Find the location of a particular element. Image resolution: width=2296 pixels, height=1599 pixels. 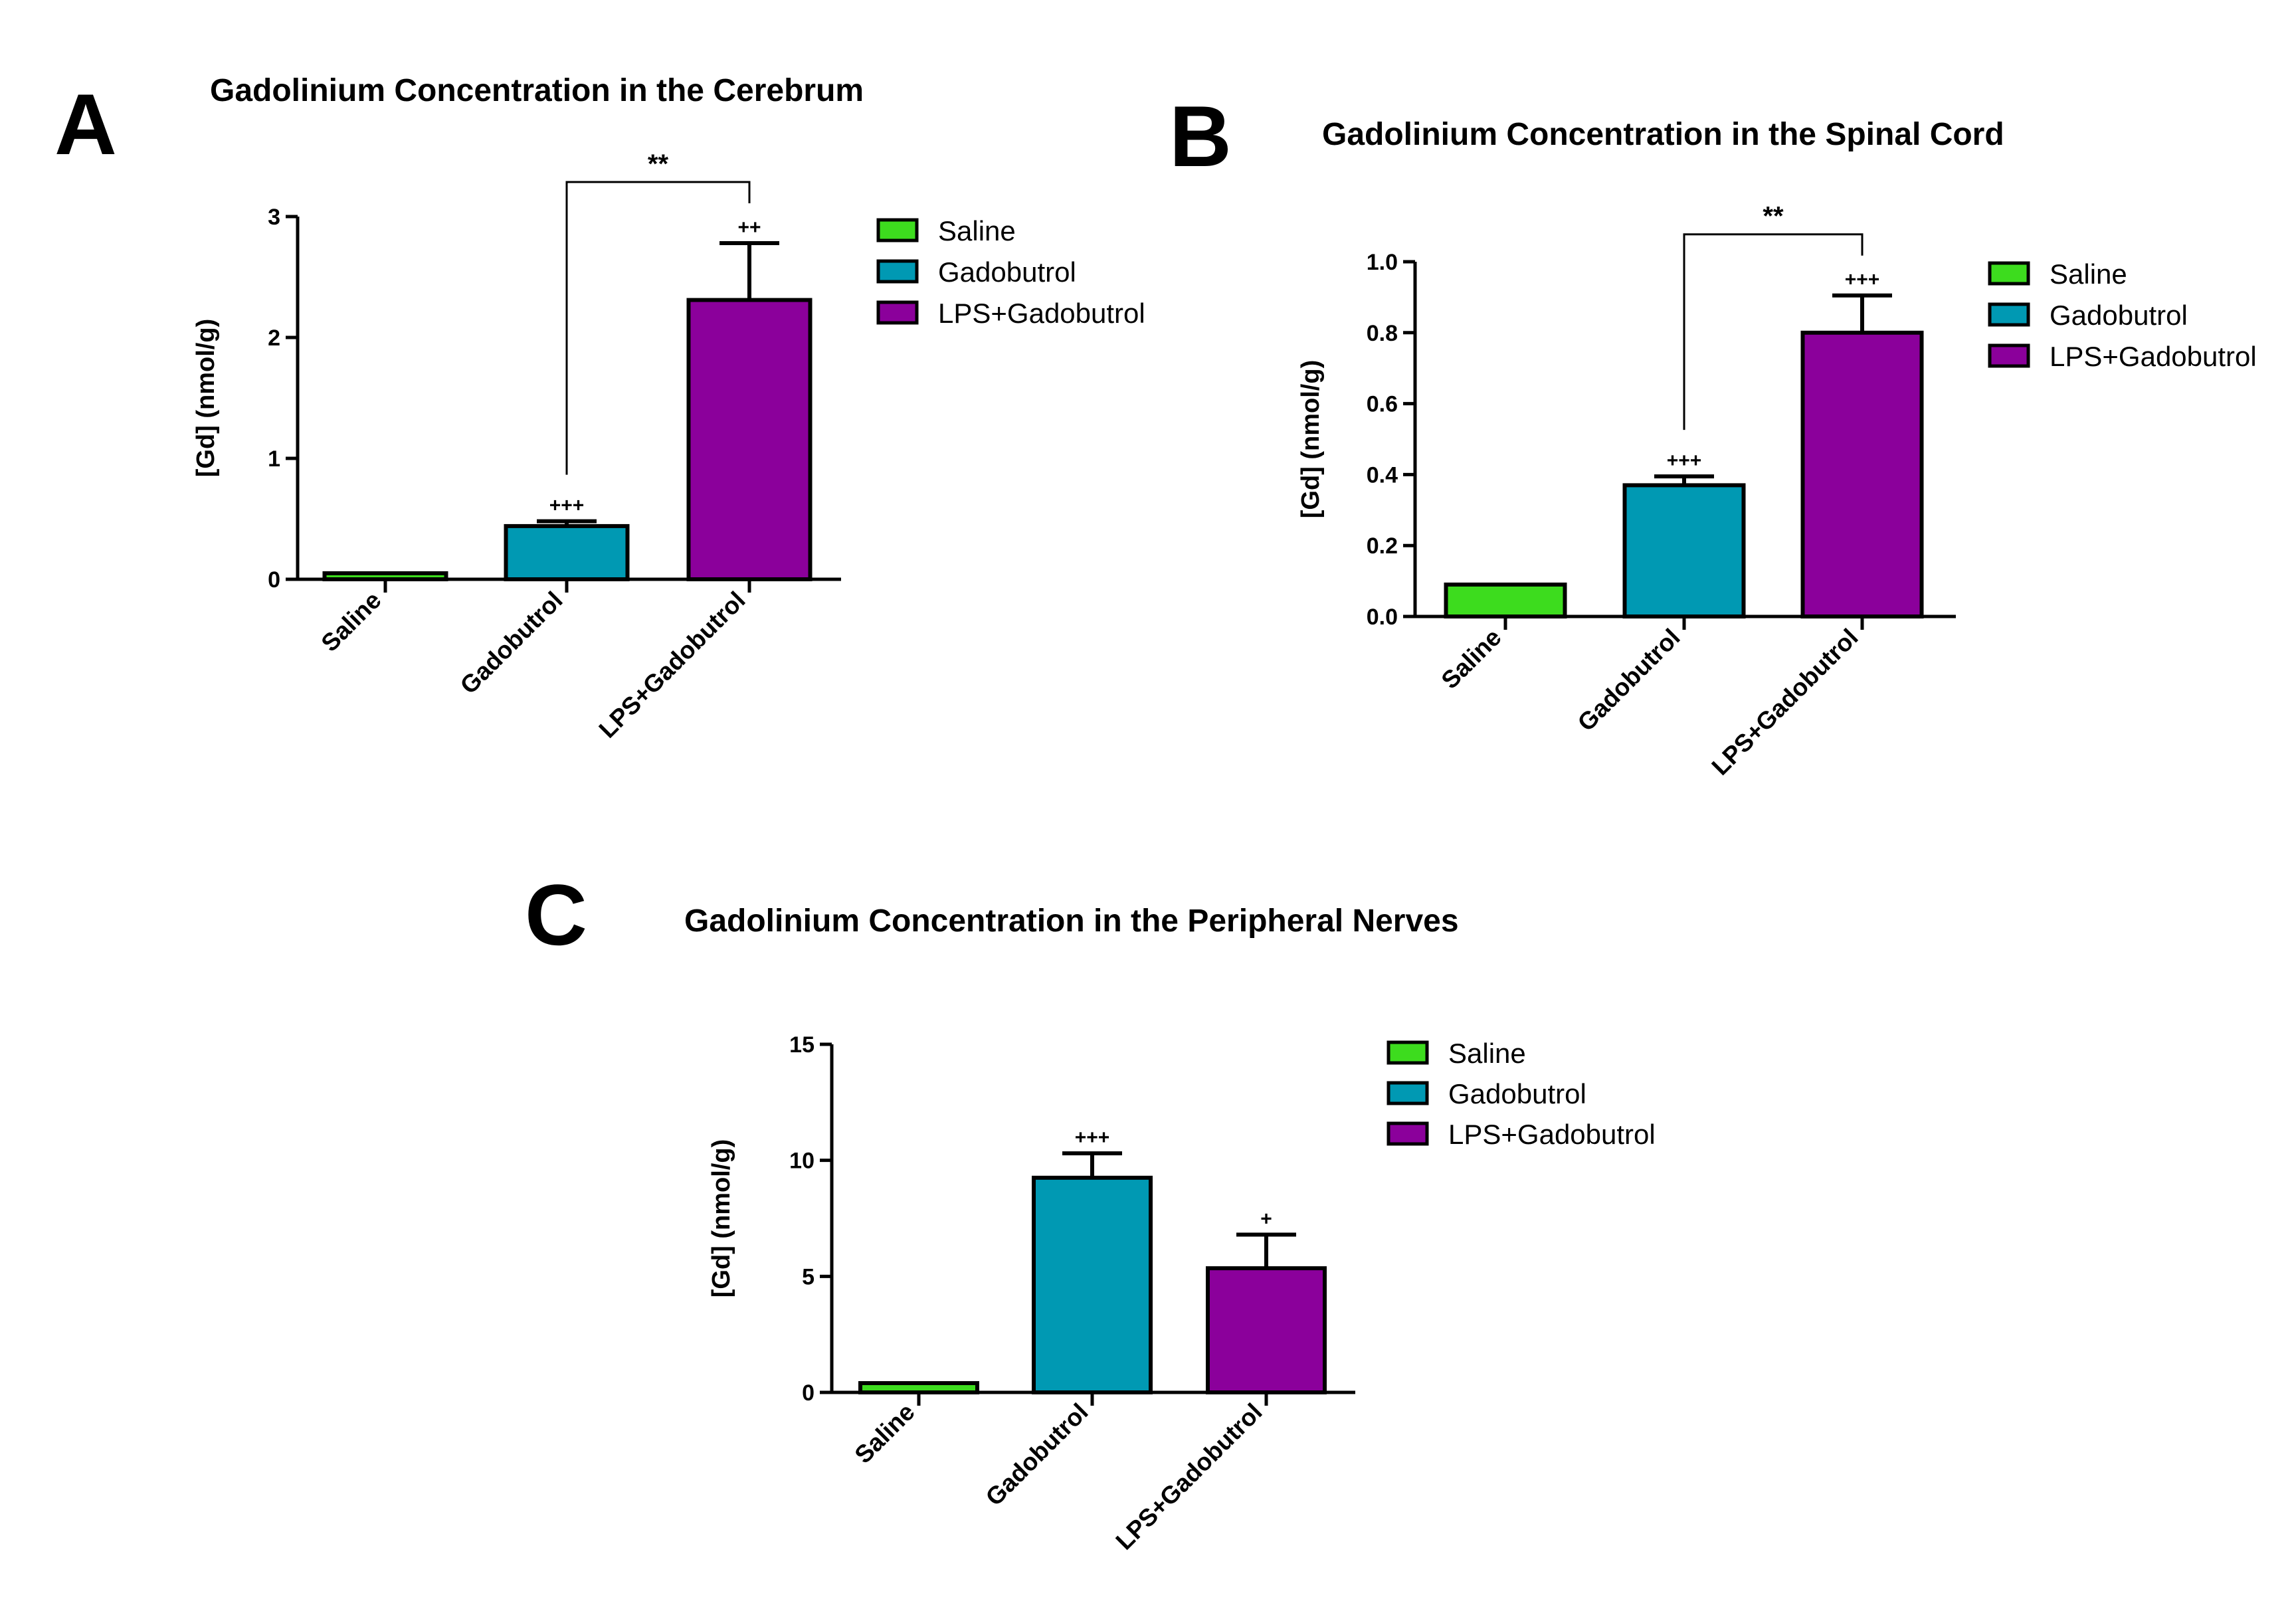

y-tick-label: 1 is located at coordinates (274, 459).